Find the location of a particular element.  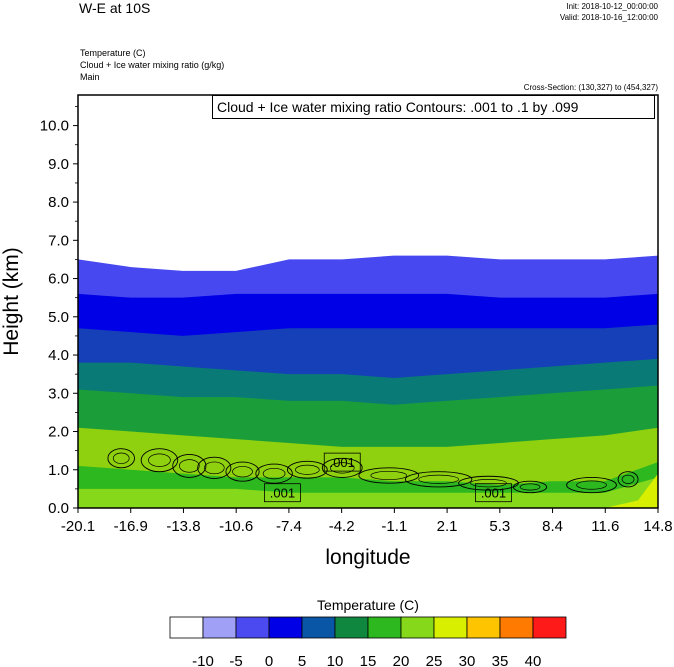

legend-label-10: 40 is located at coordinates (533, 660).